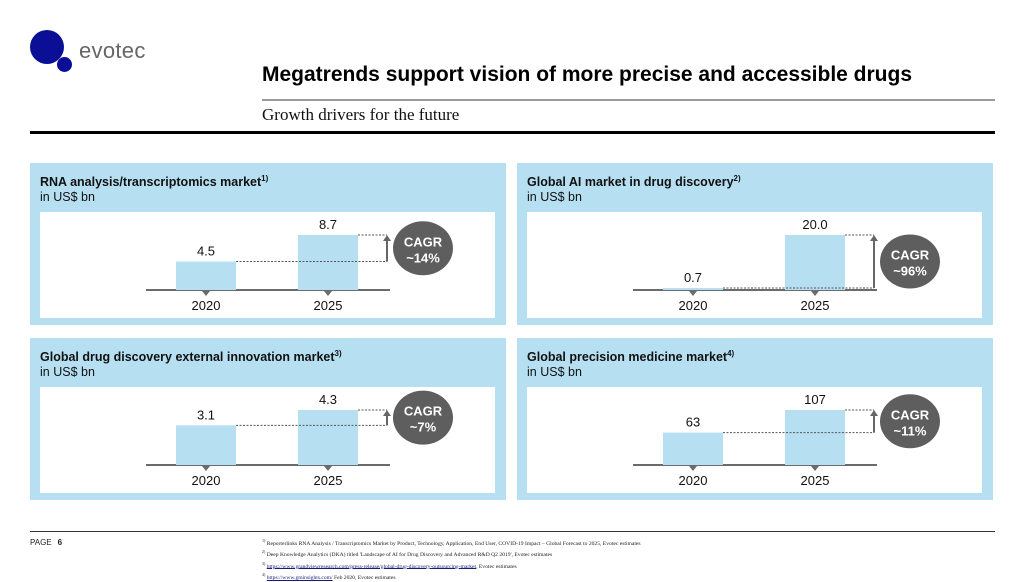 The image size is (1024, 582). I want to click on chart-area: 63 2020 107 2025 CAGR ~11%, so click(754, 440).